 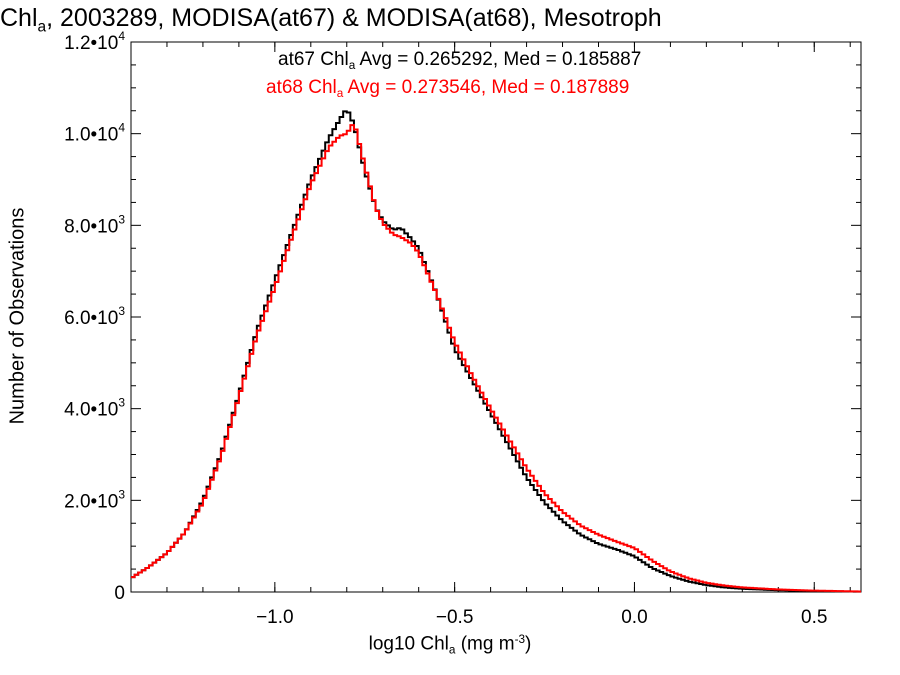 What do you see at coordinates (460, 61) in the screenshot?
I see `annotation-at67: at67 Chla Avg = 0.265292, Med = 0.185887` at bounding box center [460, 61].